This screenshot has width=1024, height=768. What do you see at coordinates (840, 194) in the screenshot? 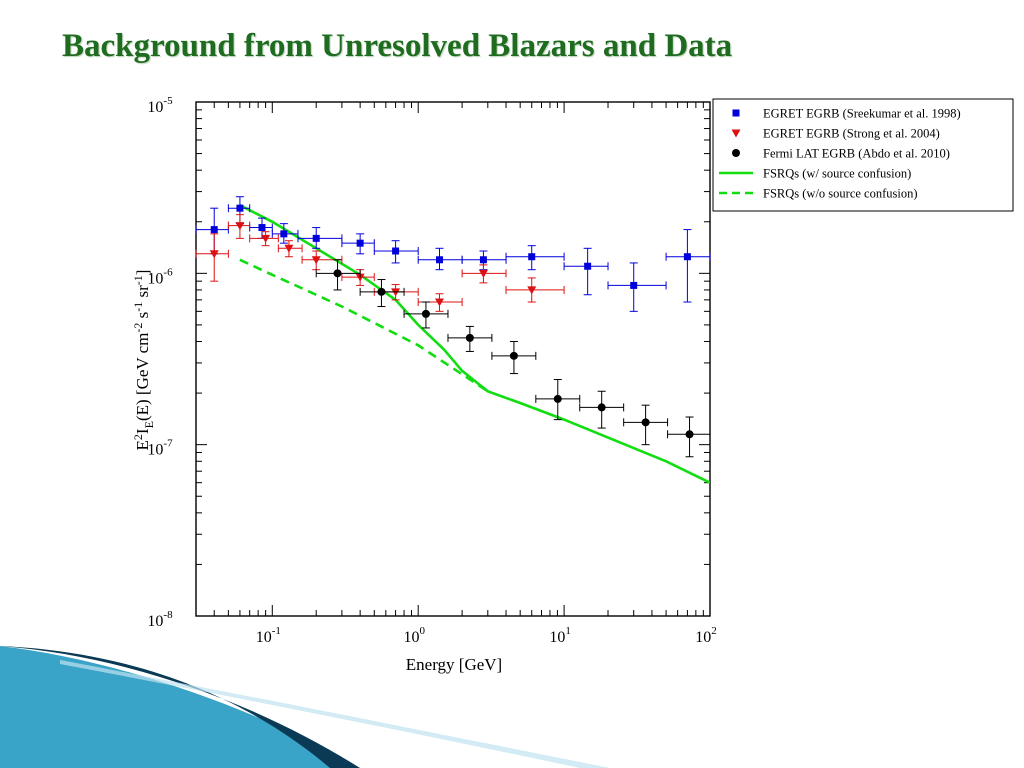
I see `legend-label: FSRQs (w/o source confusion)` at bounding box center [840, 194].